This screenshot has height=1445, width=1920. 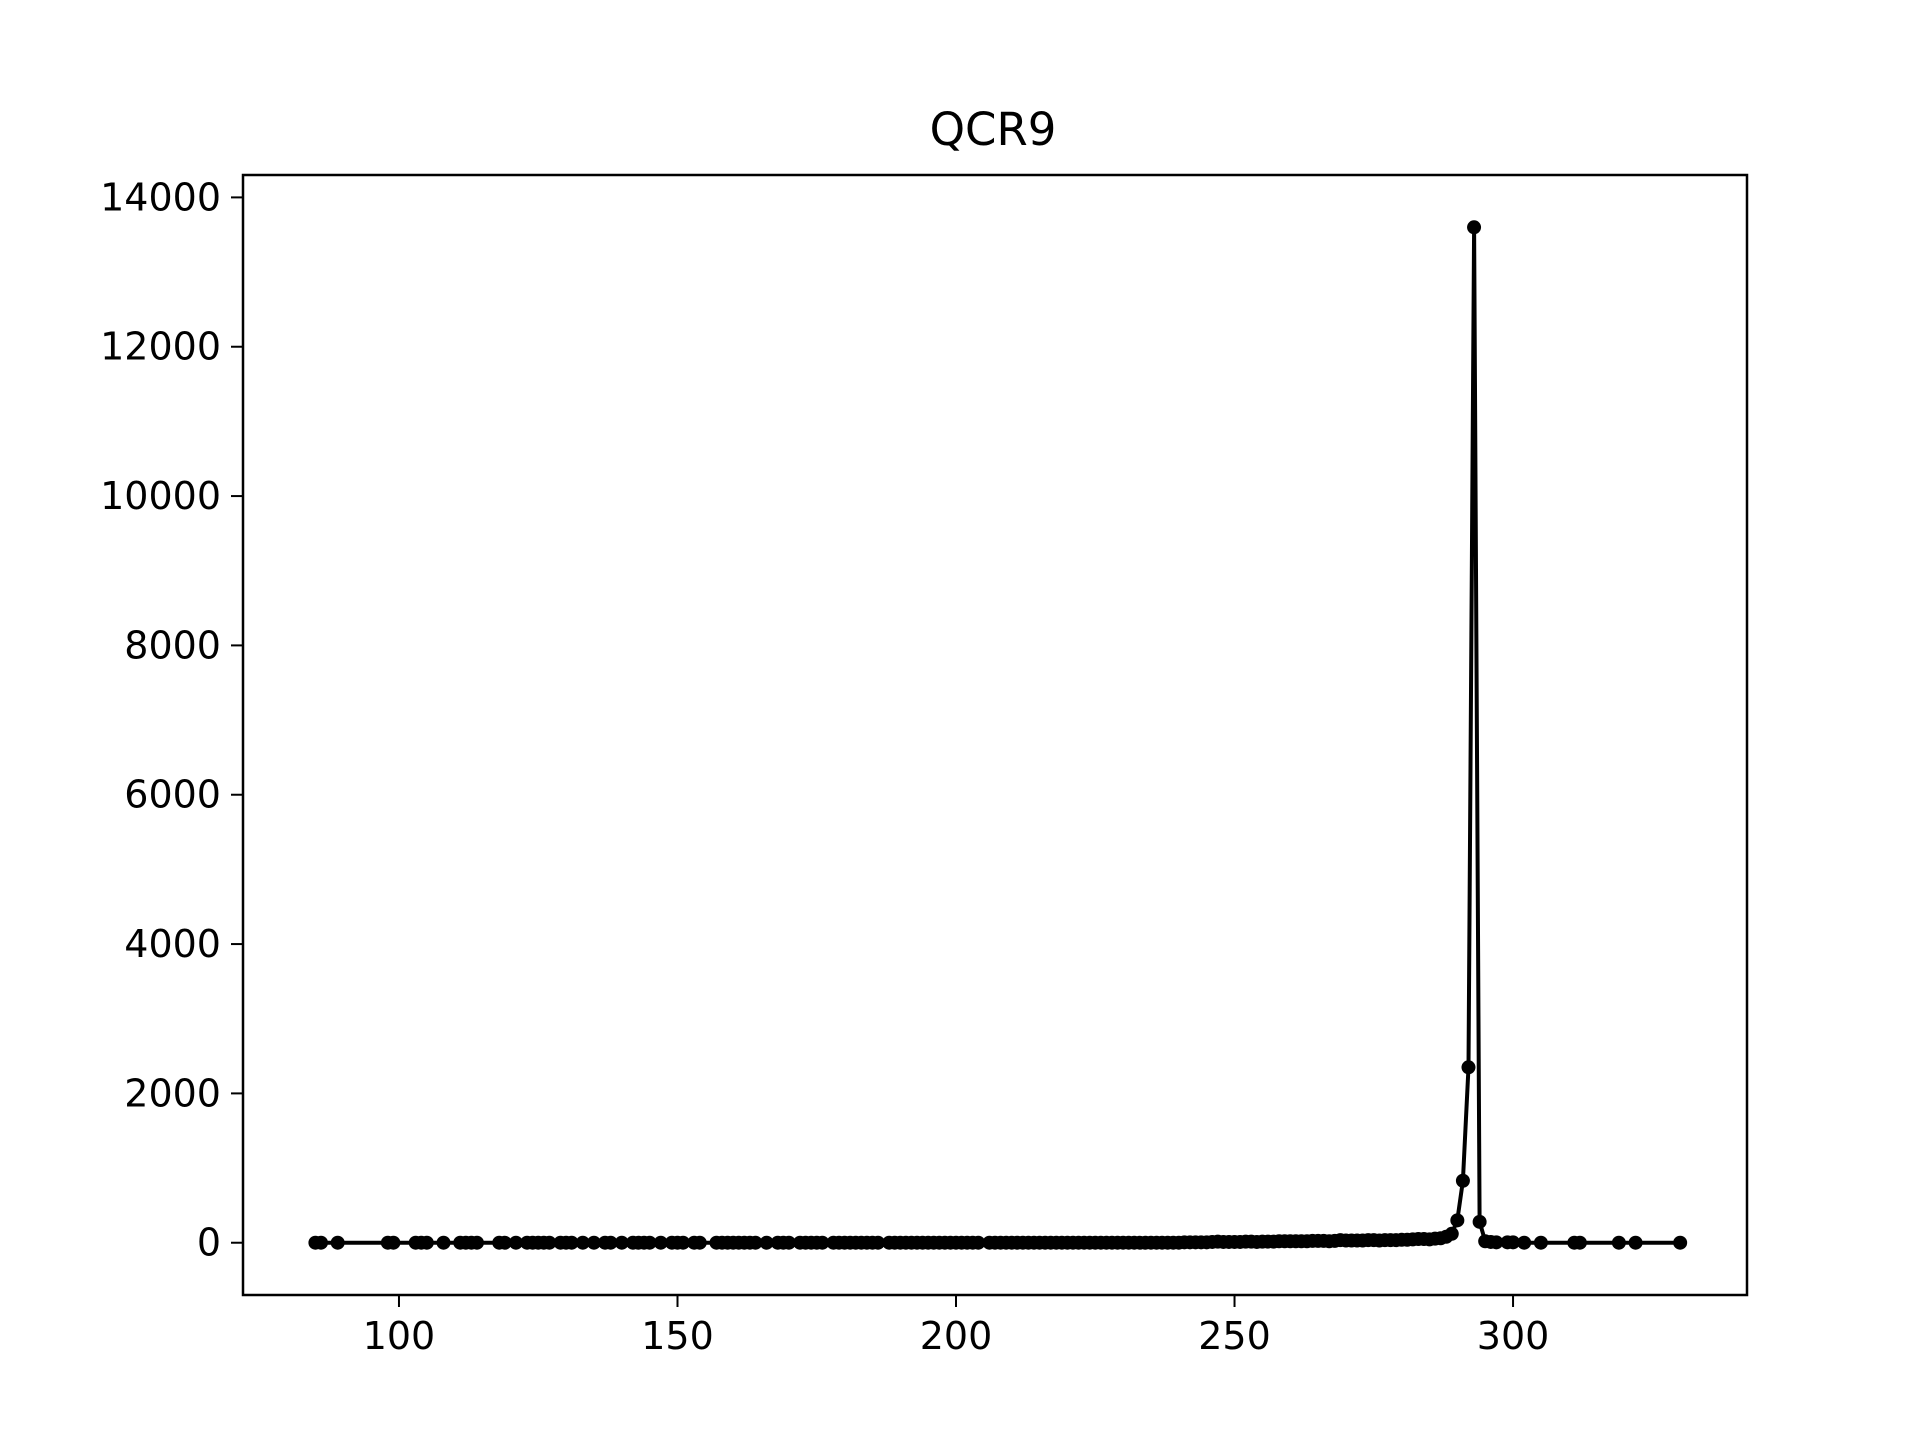 What do you see at coordinates (956, 1336) in the screenshot?
I see `x-tick-label: 200` at bounding box center [956, 1336].